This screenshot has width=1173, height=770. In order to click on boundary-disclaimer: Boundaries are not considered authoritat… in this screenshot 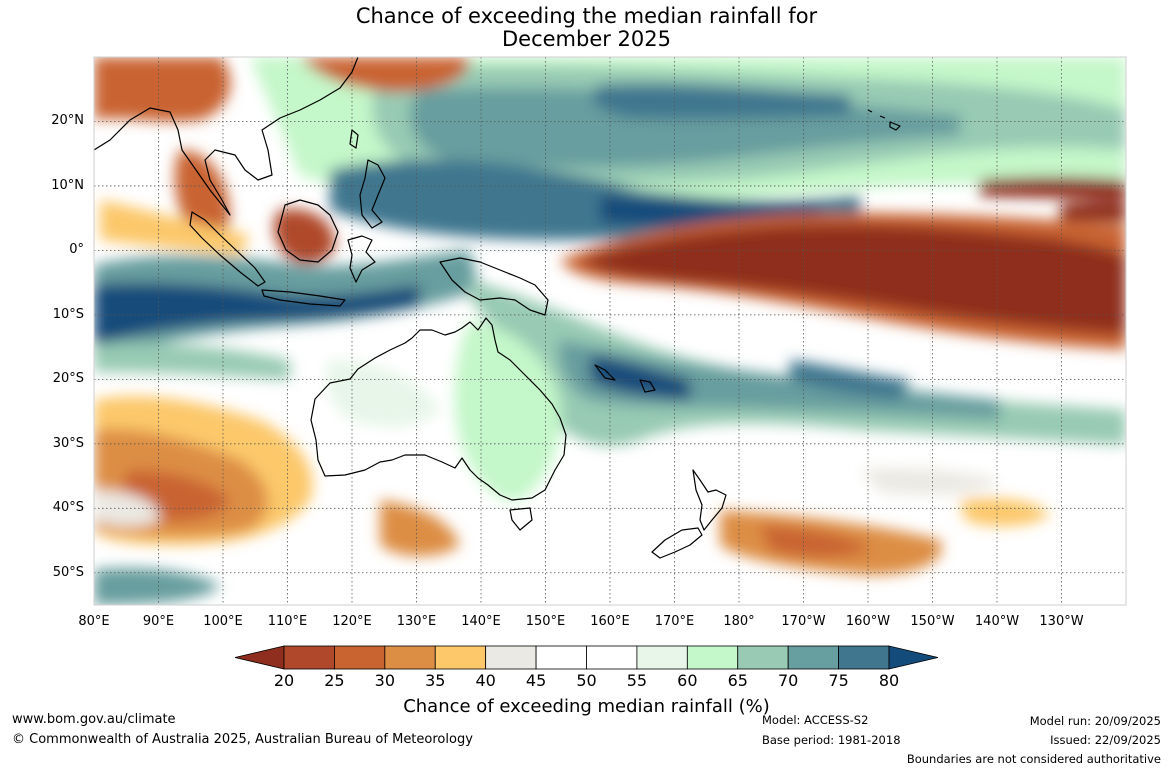, I will do `click(1033, 759)`.